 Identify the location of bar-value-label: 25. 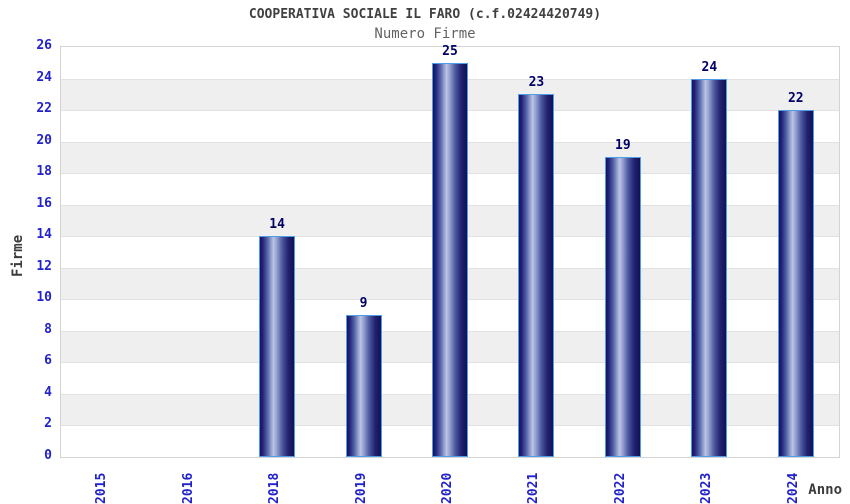
(450, 51).